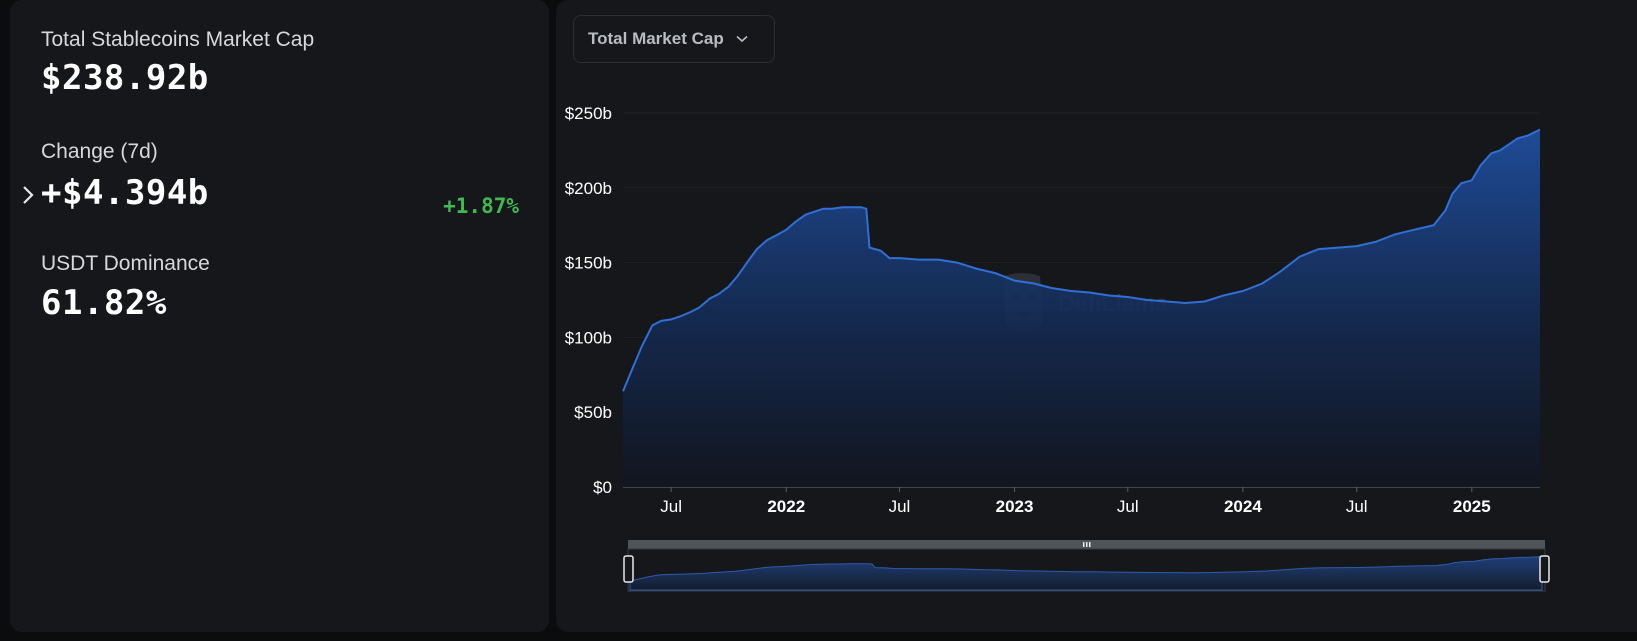 The width and height of the screenshot is (1637, 641). Describe the element at coordinates (1472, 506) in the screenshot. I see `x-tick-label: 2025` at that location.